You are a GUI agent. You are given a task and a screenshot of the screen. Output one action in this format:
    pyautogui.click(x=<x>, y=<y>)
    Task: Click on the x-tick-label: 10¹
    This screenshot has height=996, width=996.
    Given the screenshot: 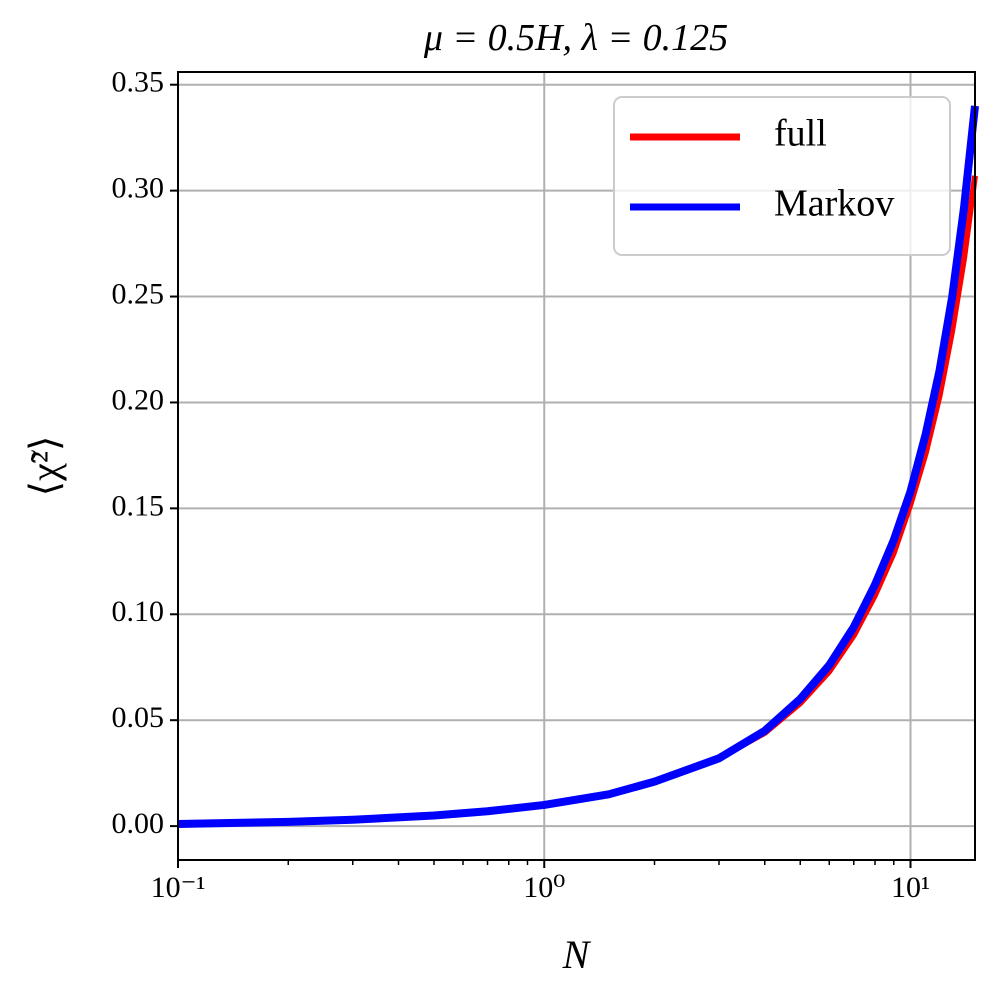 What is the action you would take?
    pyautogui.click(x=910, y=887)
    